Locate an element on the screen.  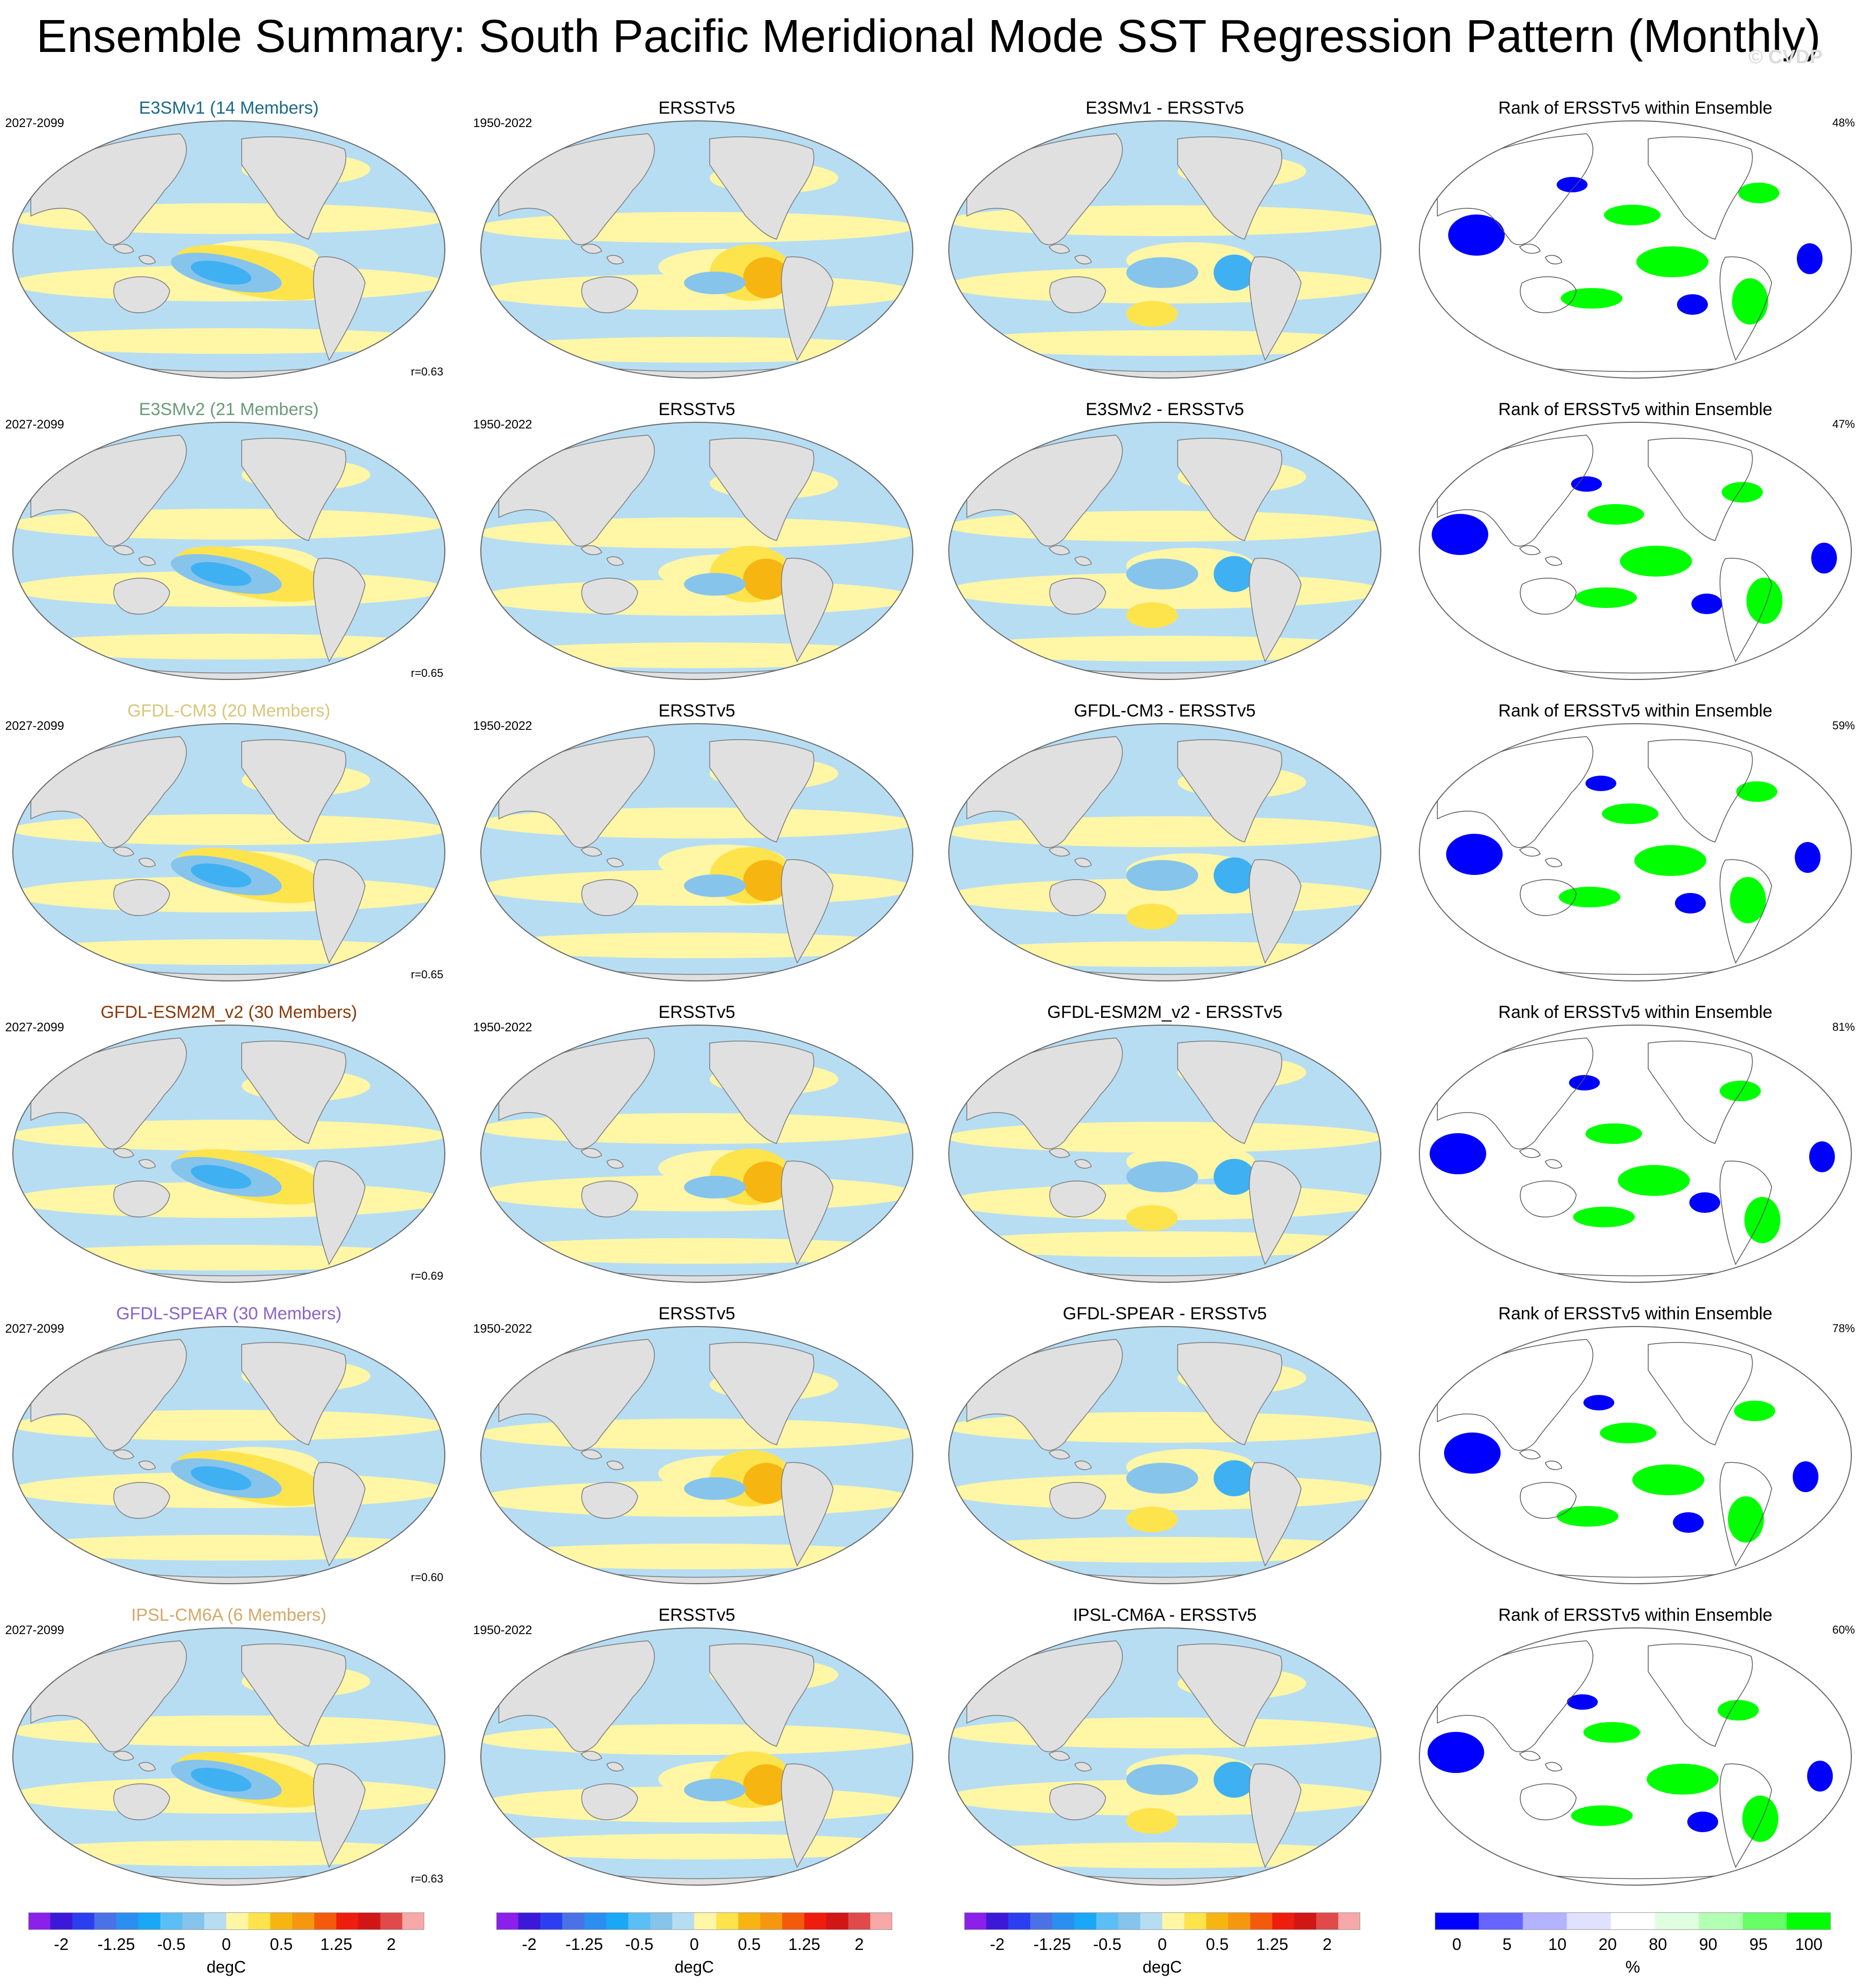
panel-obs-0: ERSSTv5 1950-2022 is located at coordinates (697, 249).